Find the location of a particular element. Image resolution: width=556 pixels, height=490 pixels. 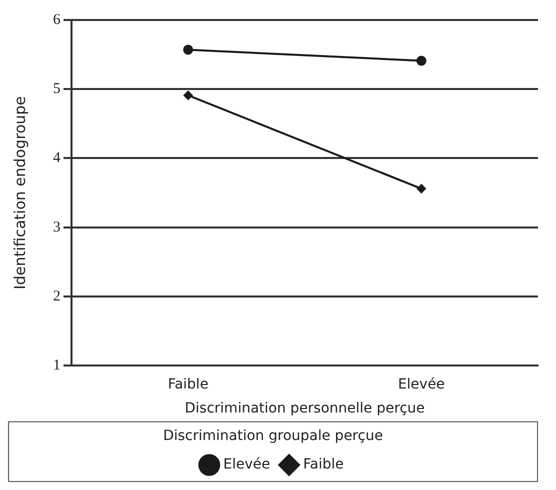

y-tick-label: 4 is located at coordinates (57, 158).